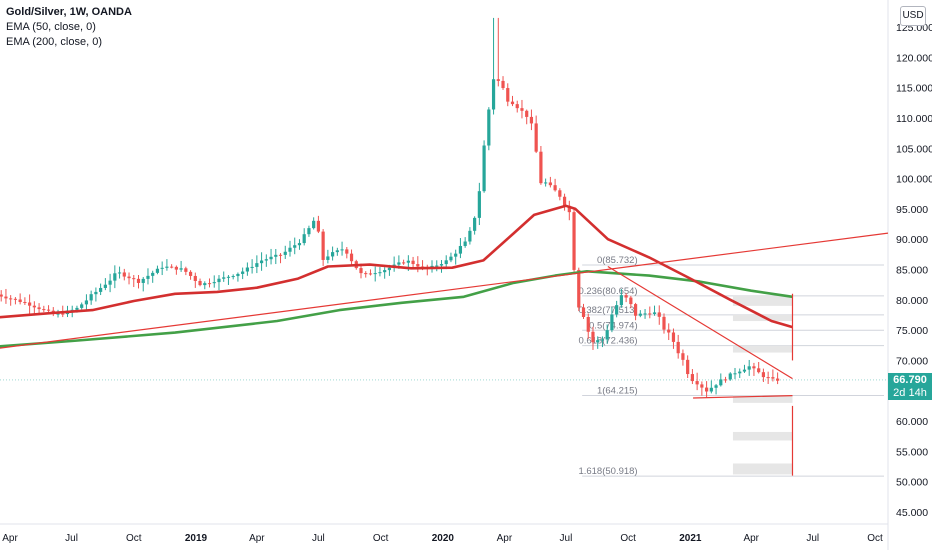 Image resolution: width=932 pixels, height=550 pixels. I want to click on legend-ema200: EMA (200, close, 0), so click(54, 42).